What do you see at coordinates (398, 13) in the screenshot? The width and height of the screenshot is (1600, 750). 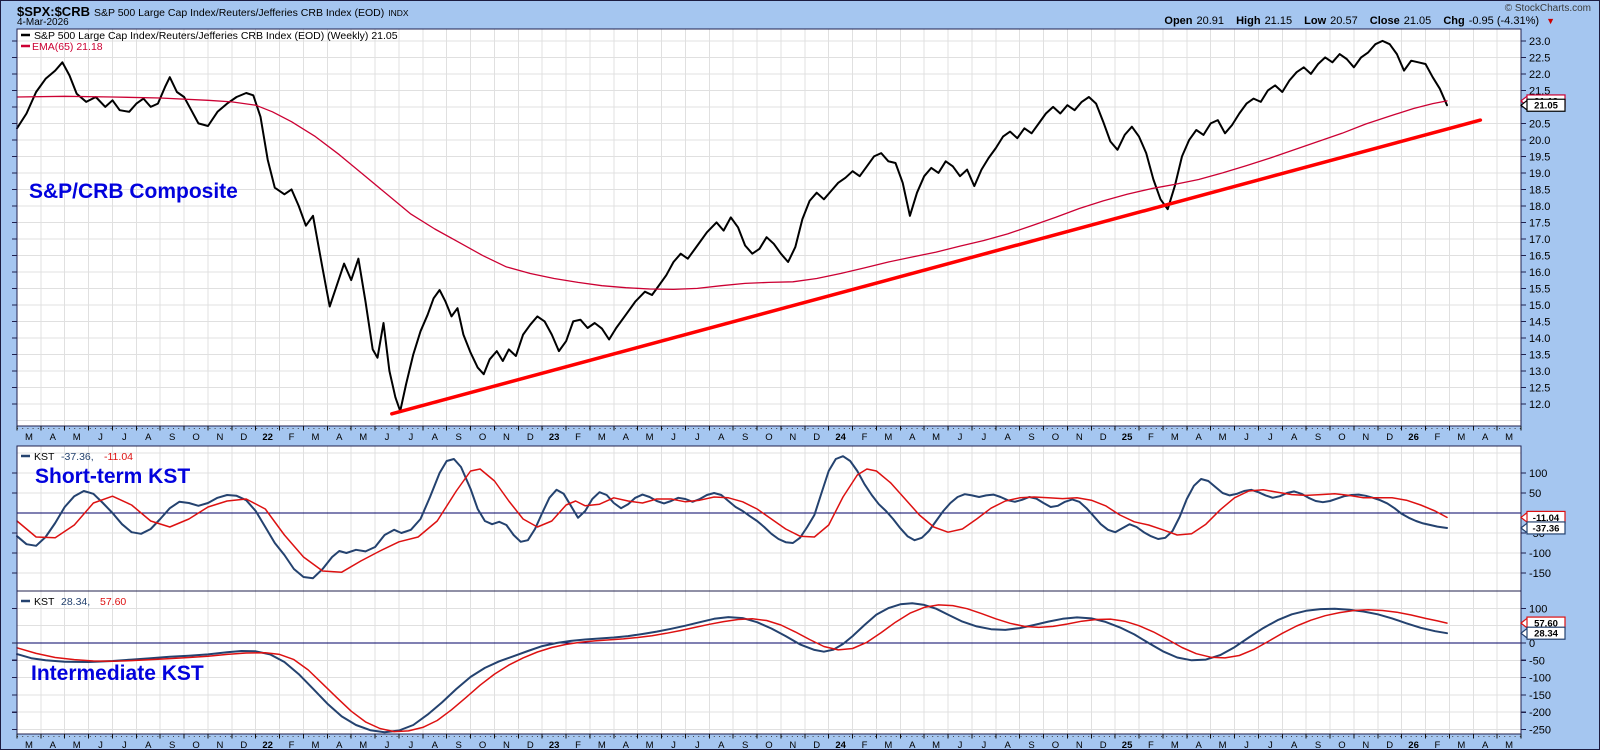 I see `exchange-label: INDX` at bounding box center [398, 13].